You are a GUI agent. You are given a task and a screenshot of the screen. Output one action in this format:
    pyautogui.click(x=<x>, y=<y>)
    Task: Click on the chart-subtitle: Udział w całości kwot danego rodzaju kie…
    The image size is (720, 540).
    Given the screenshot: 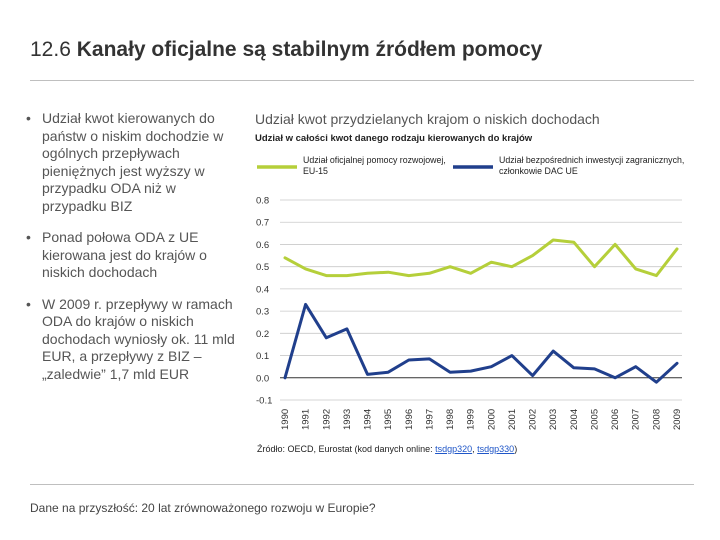 What is the action you would take?
    pyautogui.click(x=394, y=138)
    